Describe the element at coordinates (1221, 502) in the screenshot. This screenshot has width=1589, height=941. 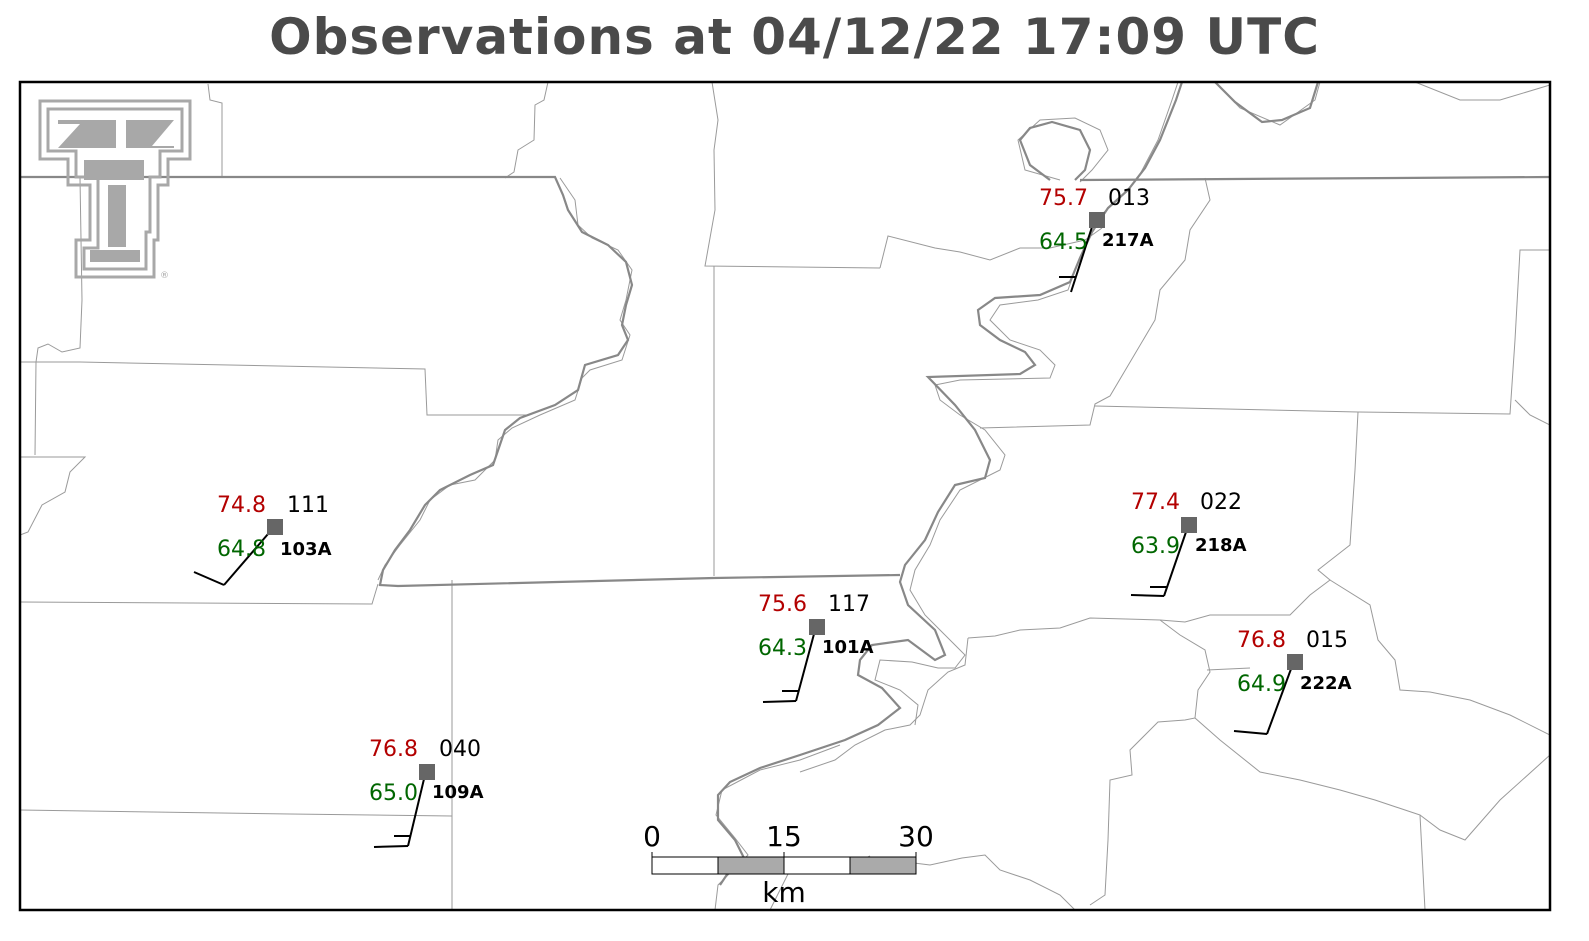
I see `pressure-label: 022` at that location.